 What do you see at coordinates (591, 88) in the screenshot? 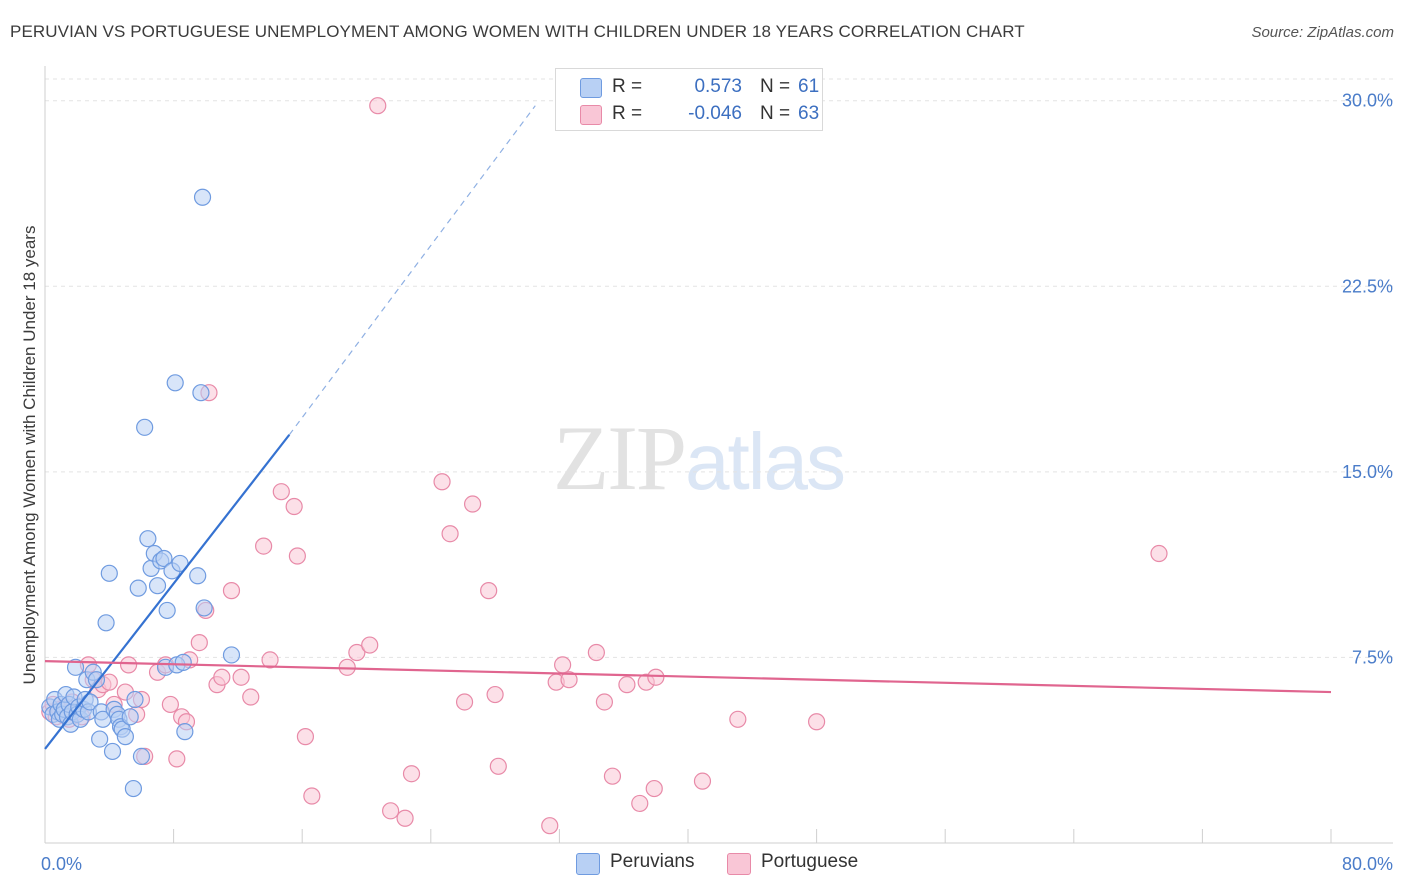
I see `peruvians-swatch` at bounding box center [591, 88].